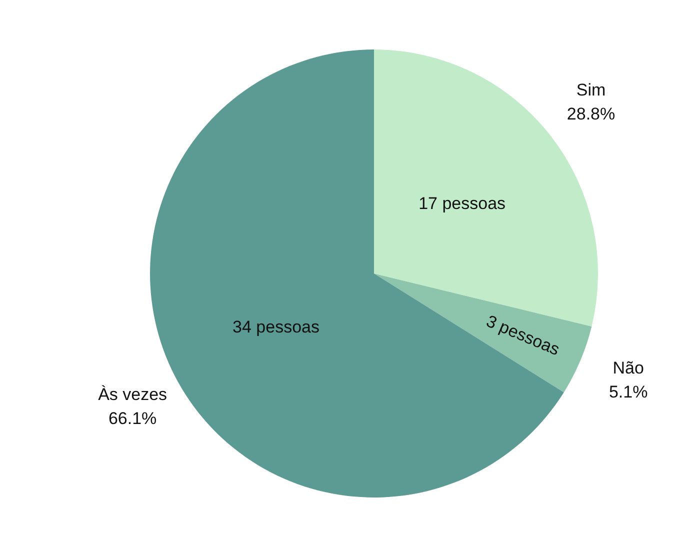 This screenshot has height=547, width=688. What do you see at coordinates (276, 326) in the screenshot?
I see `text: 34 pessoas` at bounding box center [276, 326].